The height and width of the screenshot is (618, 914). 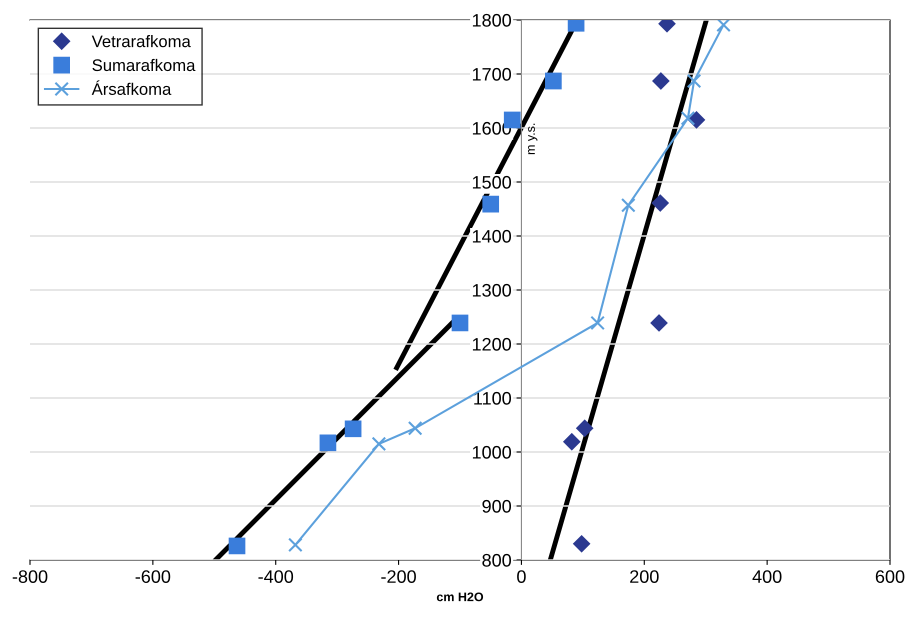 What do you see at coordinates (492, 236) in the screenshot?
I see `y-tick-label: 1400` at bounding box center [492, 236].